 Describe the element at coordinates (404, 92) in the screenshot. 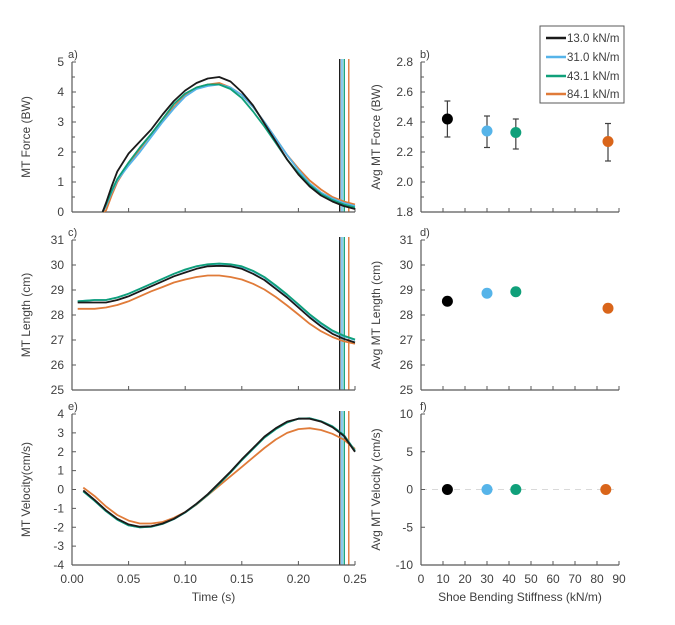

I see `y-tick-label: 2.6` at that location.